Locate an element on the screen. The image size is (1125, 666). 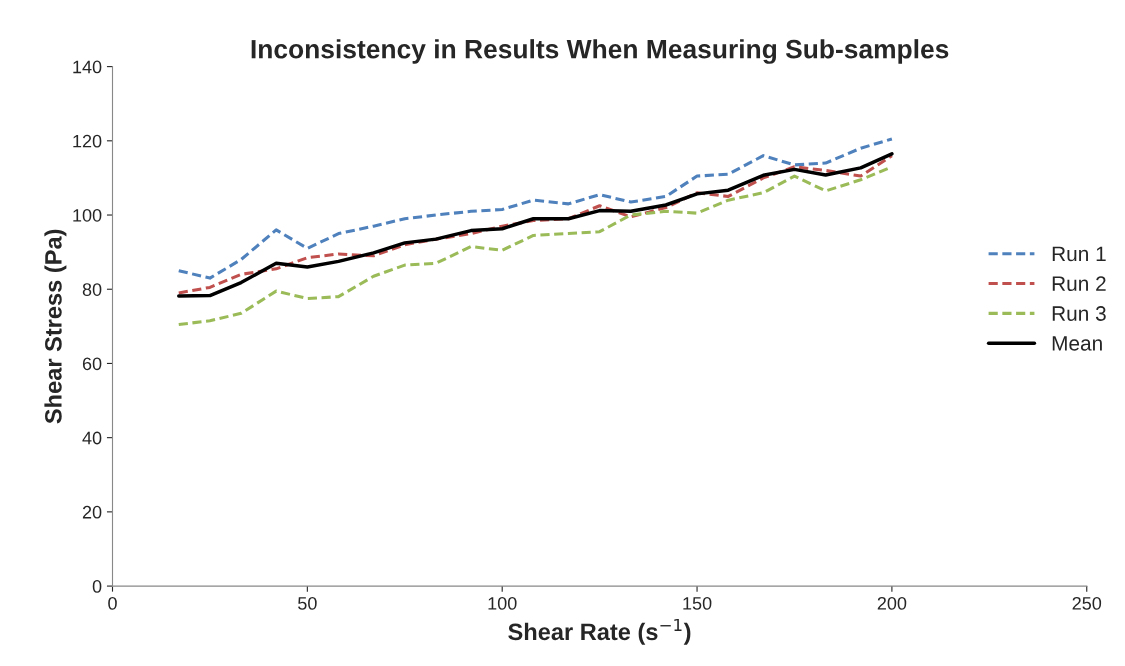
y-tick-label: 60 is located at coordinates (92, 364).